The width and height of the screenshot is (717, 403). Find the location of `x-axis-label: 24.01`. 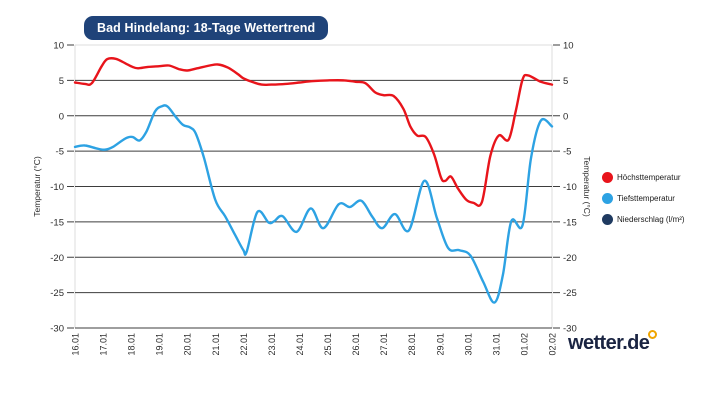

x-axis-label: 24.01 is located at coordinates (300, 344).